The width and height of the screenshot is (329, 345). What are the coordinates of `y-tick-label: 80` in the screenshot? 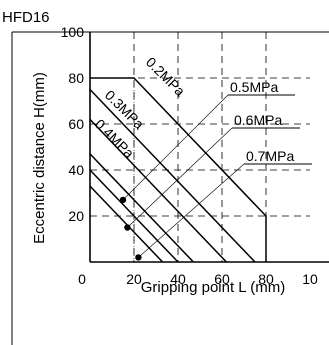 It's located at (76, 78).